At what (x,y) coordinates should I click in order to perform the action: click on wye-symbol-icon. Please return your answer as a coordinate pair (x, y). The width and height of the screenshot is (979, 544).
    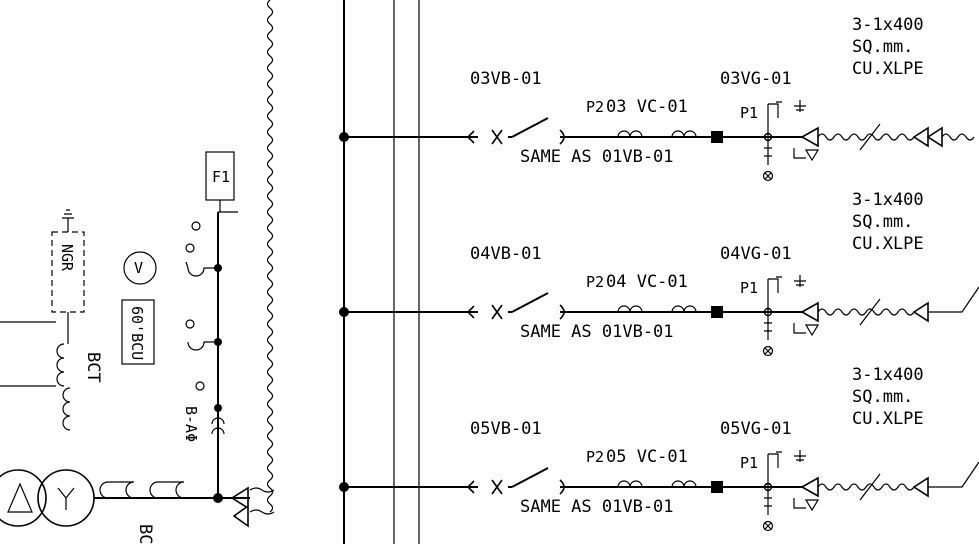
    Looking at the image, I should click on (66, 498).